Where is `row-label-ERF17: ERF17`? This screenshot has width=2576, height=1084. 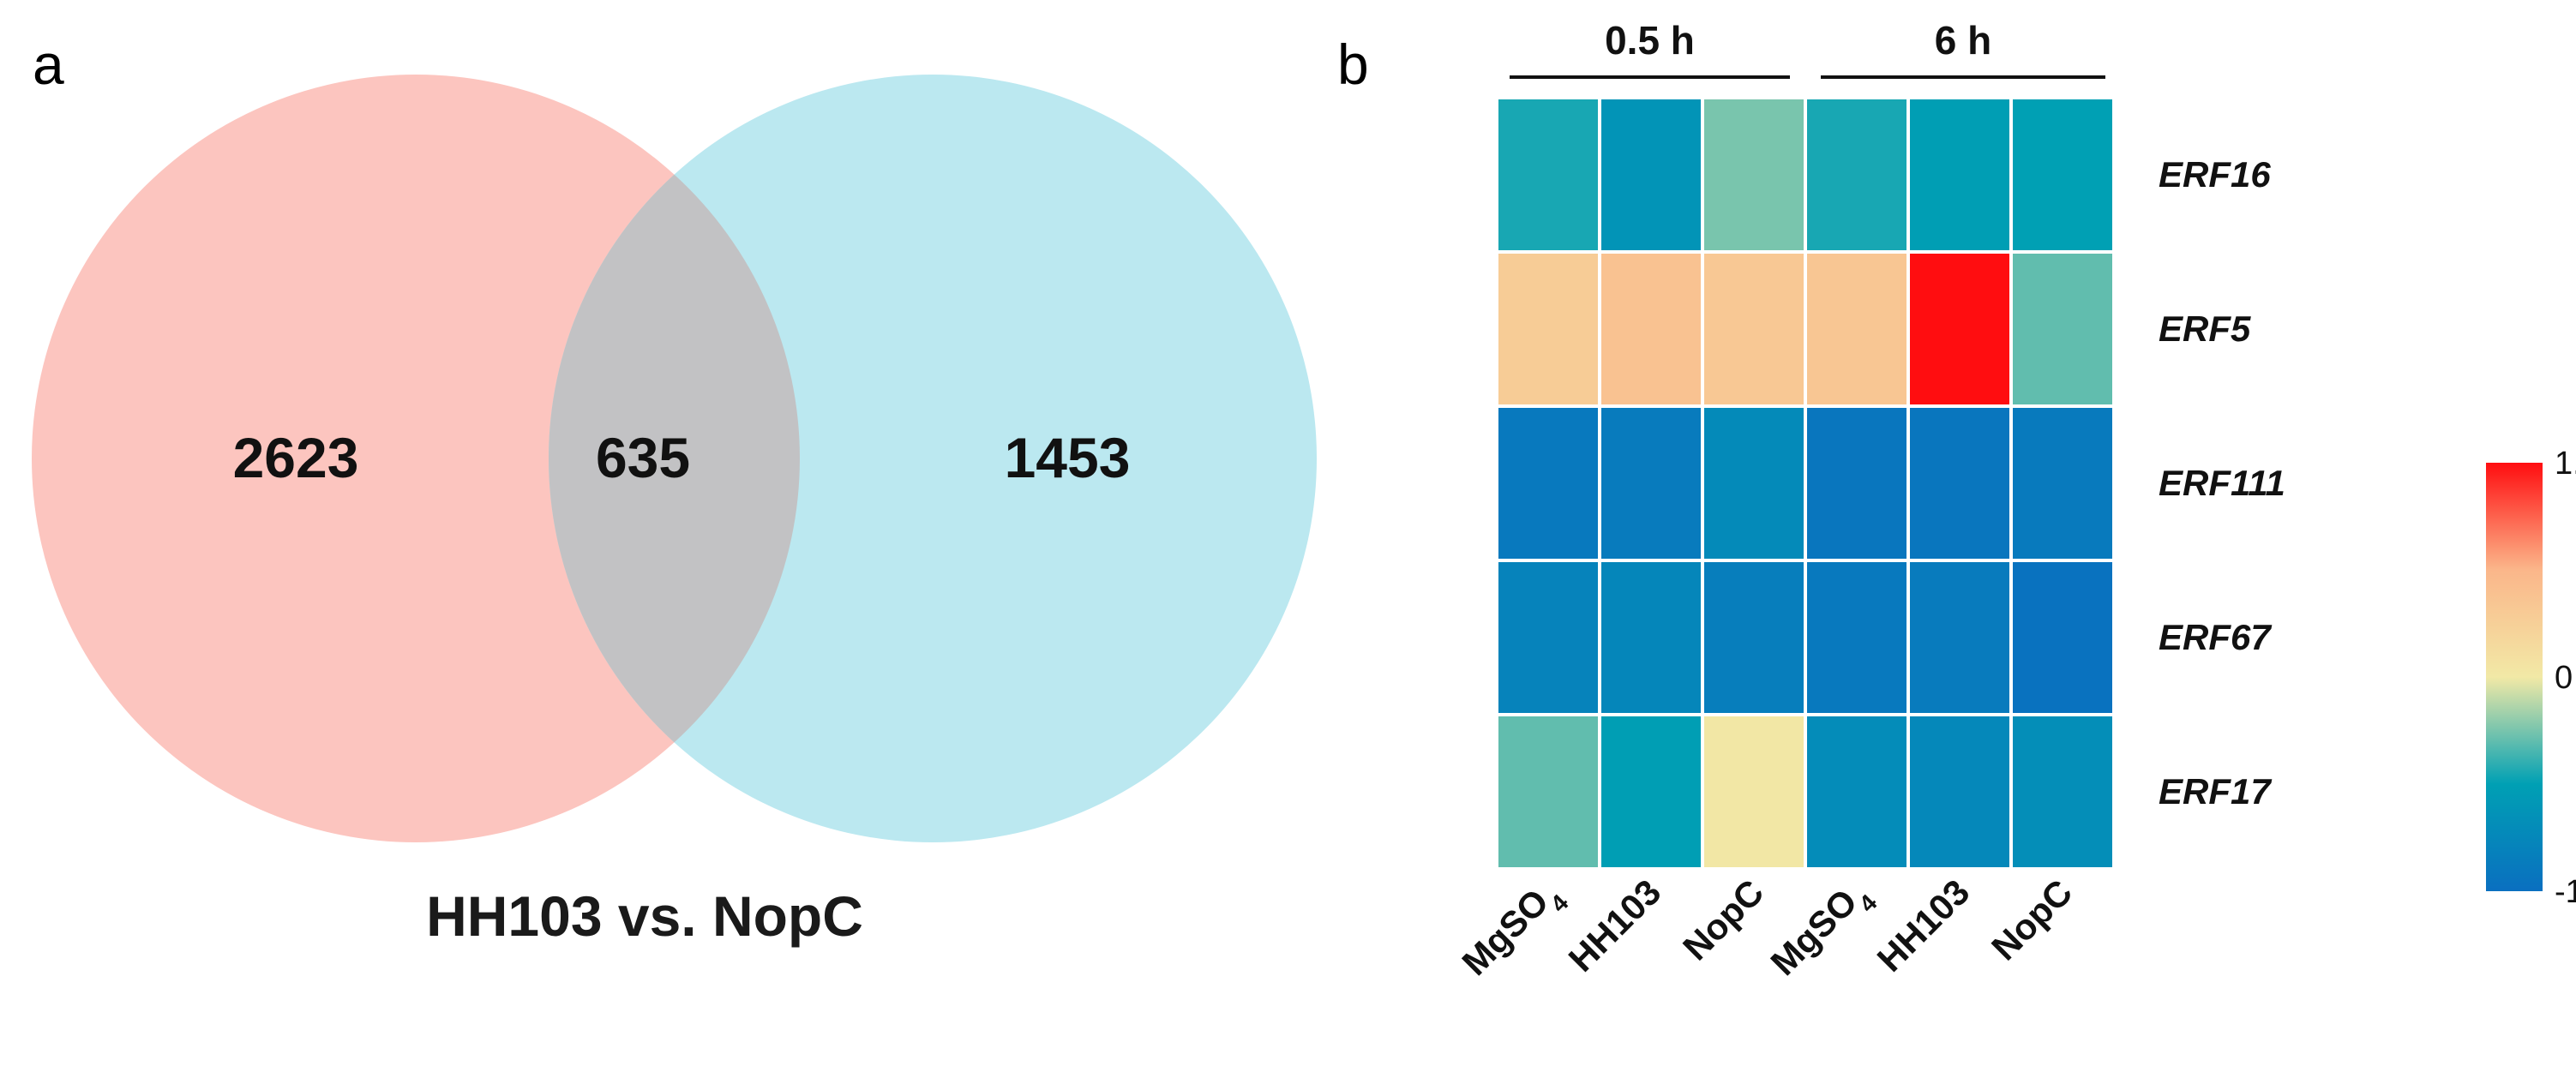
row-label-ERF17: ERF17 is located at coordinates (2215, 791).